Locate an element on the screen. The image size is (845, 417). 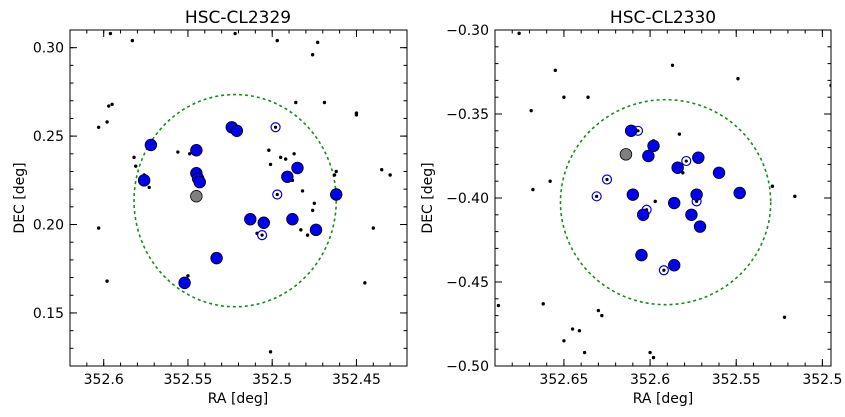
x-axis-label: RA [deg] is located at coordinates (238, 399).